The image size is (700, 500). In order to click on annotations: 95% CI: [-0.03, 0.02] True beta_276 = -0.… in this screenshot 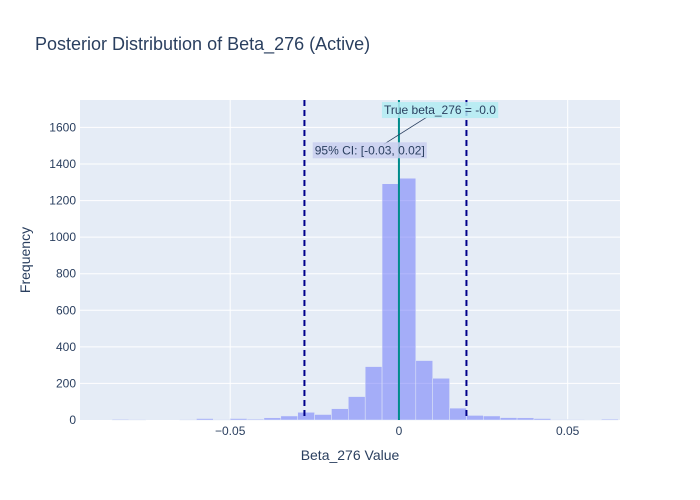, I will do `click(405, 130)`.